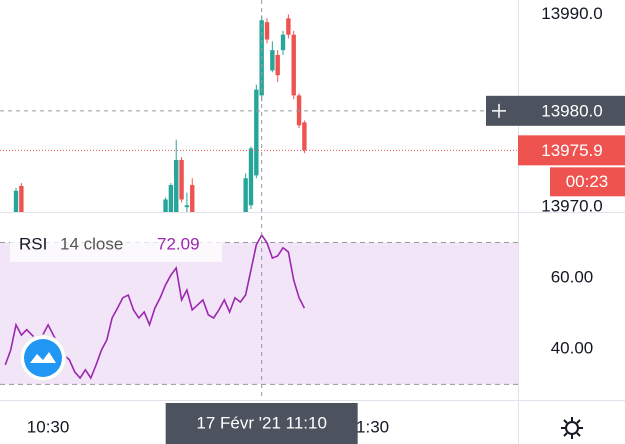 The height and width of the screenshot is (444, 625). Describe the element at coordinates (571, 110) in the screenshot. I see `crosshair-price-label: 13980.0` at that location.